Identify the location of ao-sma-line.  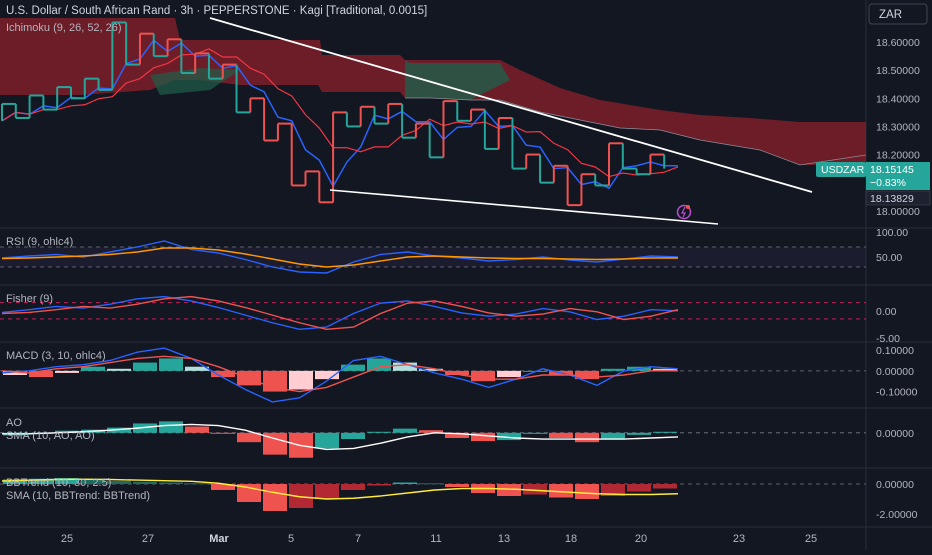
(340, 437).